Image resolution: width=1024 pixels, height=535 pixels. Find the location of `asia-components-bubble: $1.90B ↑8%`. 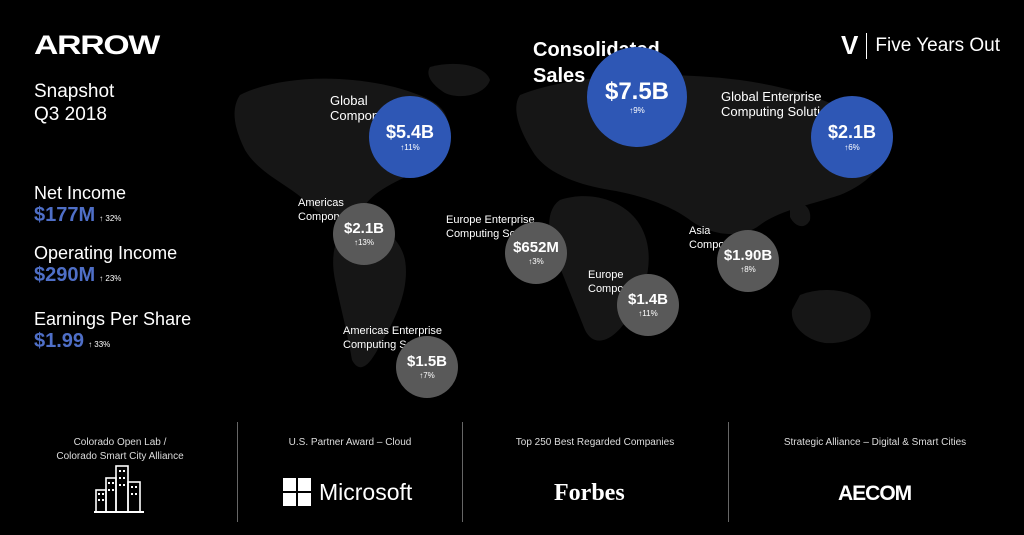

asia-components-bubble: $1.90B ↑8% is located at coordinates (748, 261).